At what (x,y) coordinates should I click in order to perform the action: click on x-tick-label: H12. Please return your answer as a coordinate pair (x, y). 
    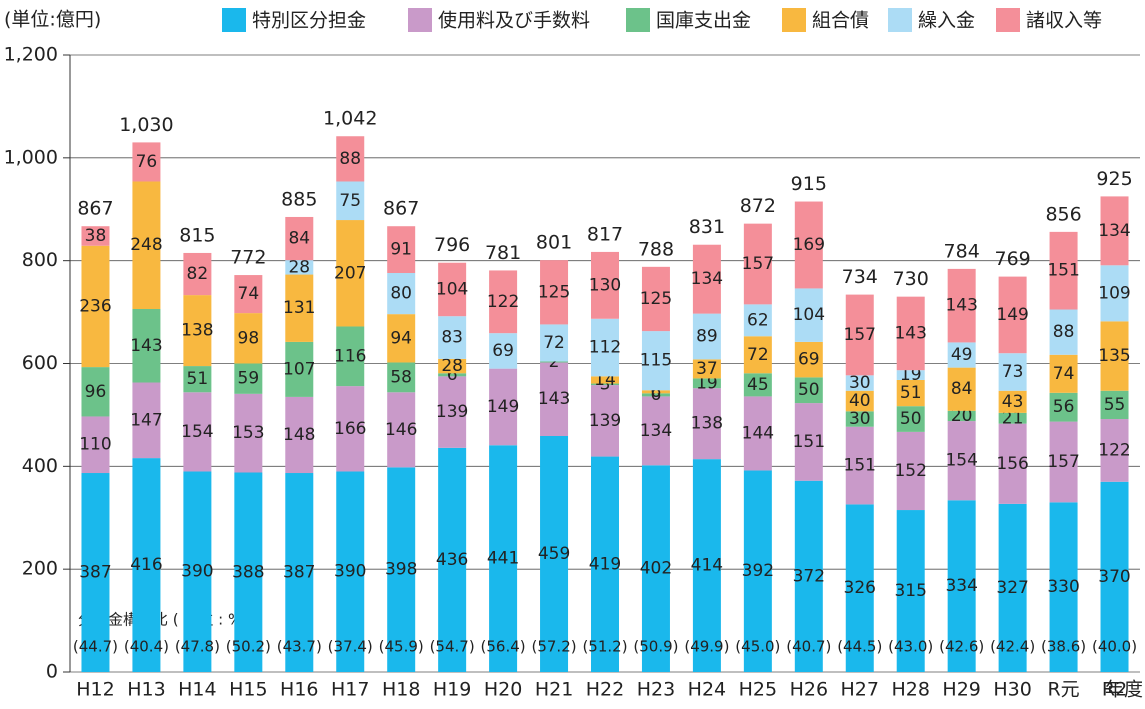
    Looking at the image, I should click on (95, 690).